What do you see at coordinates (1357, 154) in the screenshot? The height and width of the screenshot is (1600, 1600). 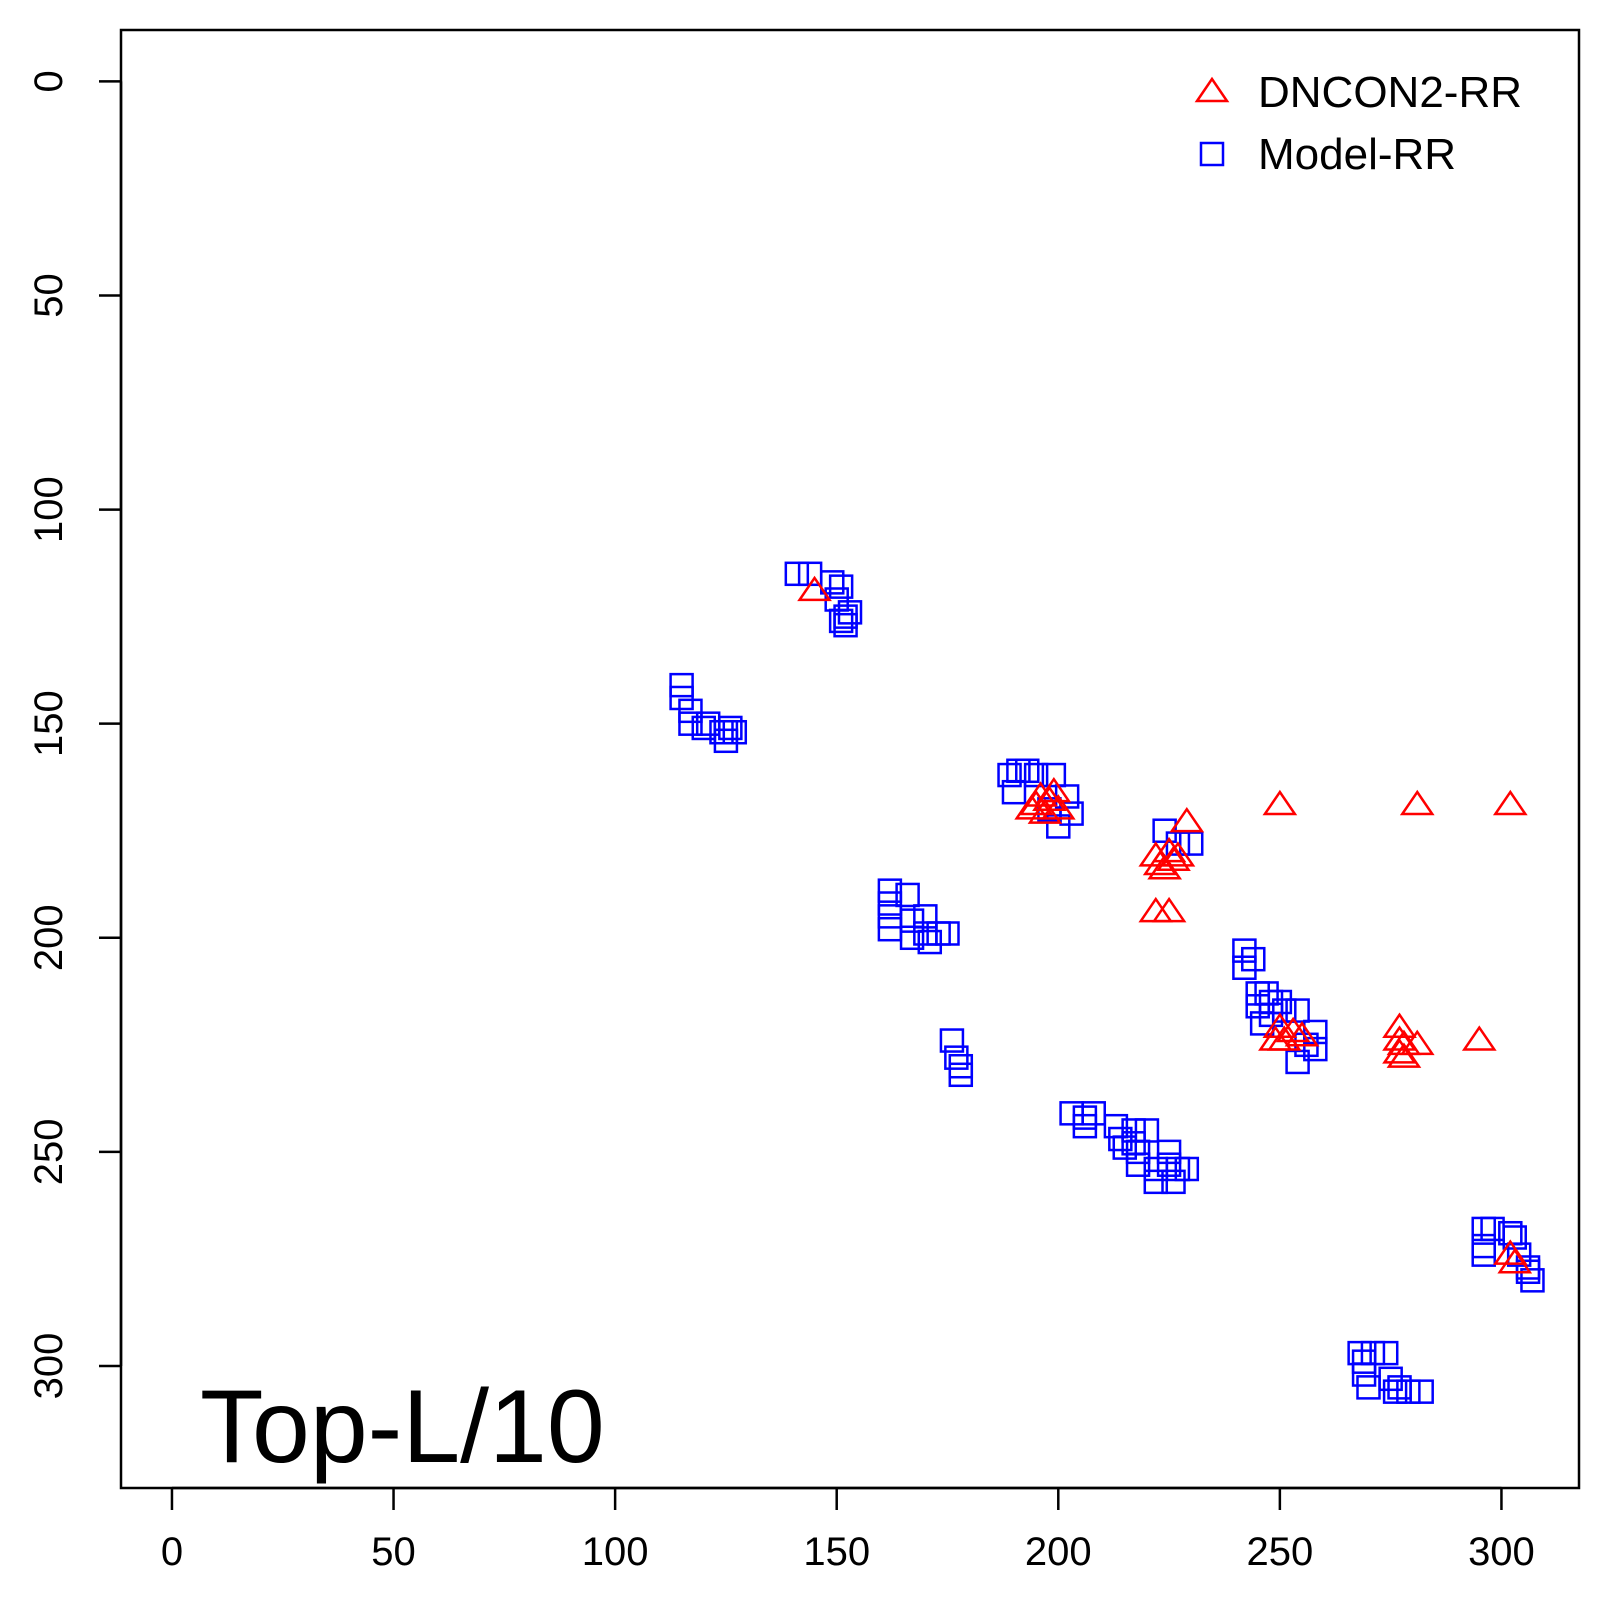 I see `legend-label: Model-RR` at bounding box center [1357, 154].